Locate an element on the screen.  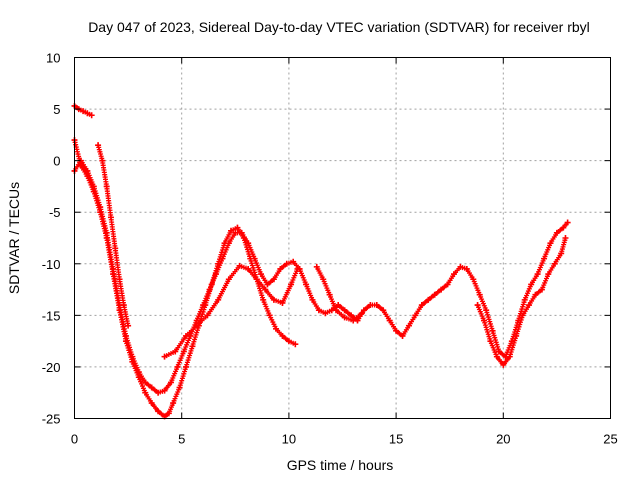
y-tick-label: -25 is located at coordinates (51, 419).